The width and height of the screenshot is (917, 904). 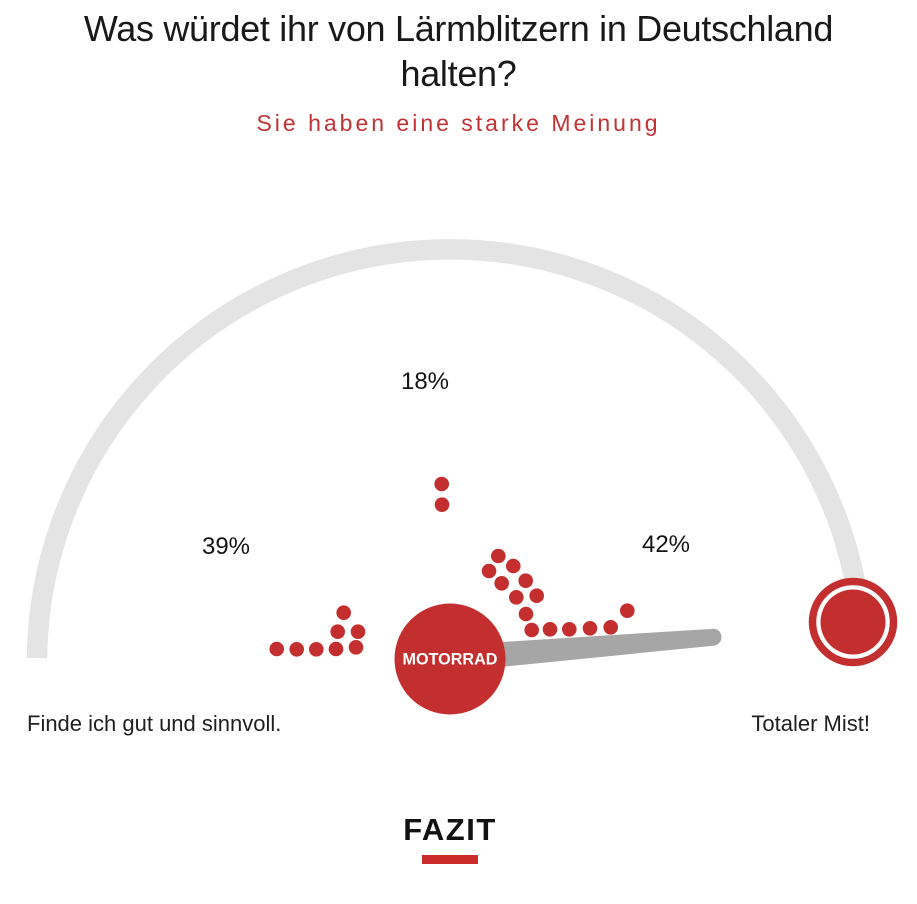 I want to click on footer-logo: FAZIT, so click(x=450, y=838).